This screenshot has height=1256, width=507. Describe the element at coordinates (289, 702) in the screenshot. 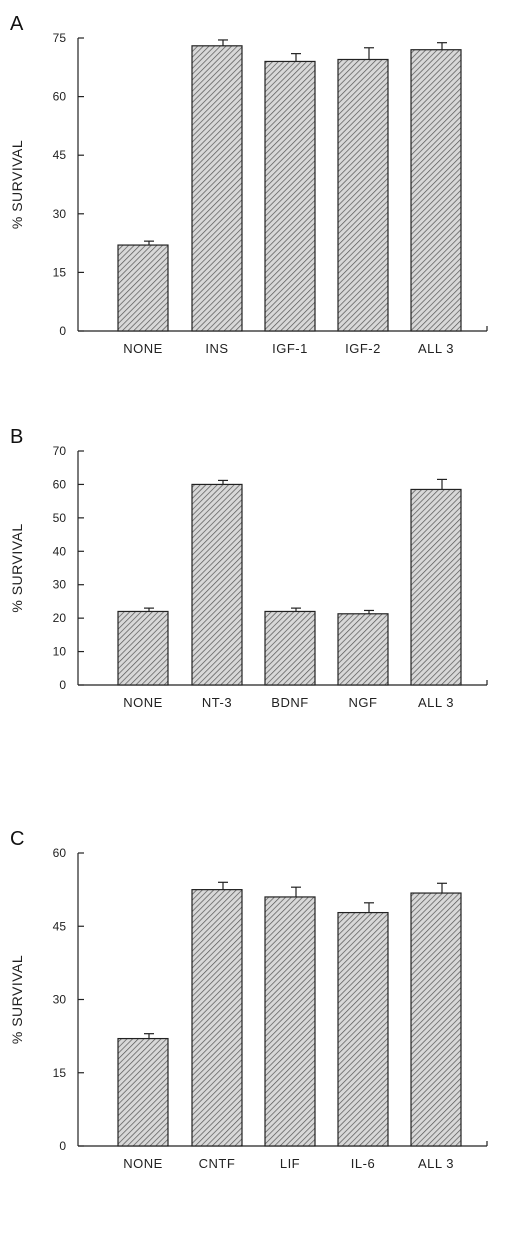

I see `x-category-label: BDNF` at that location.